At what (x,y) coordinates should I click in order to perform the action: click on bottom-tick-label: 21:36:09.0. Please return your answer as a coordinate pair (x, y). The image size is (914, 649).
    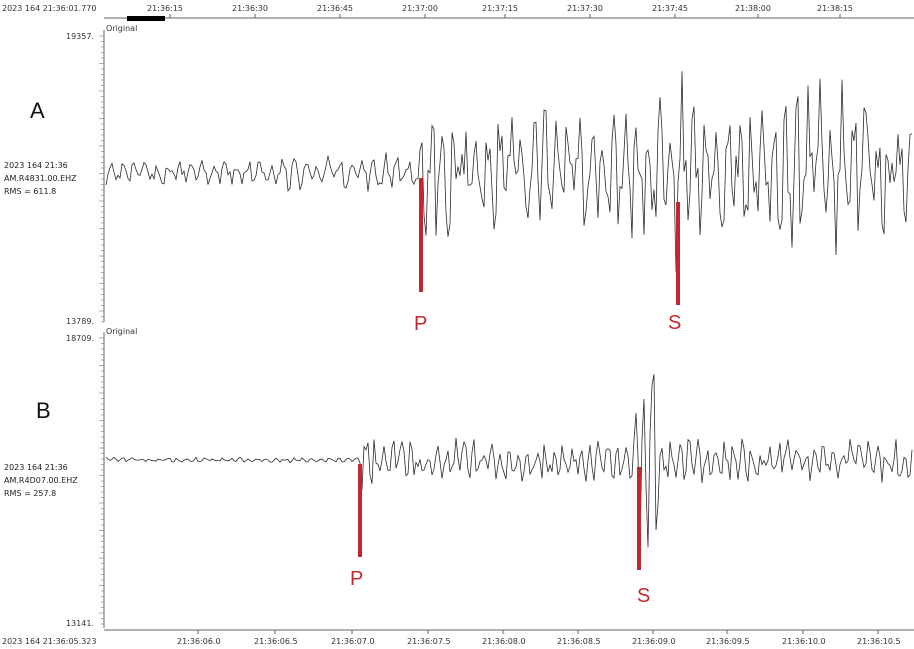
    Looking at the image, I should click on (654, 641).